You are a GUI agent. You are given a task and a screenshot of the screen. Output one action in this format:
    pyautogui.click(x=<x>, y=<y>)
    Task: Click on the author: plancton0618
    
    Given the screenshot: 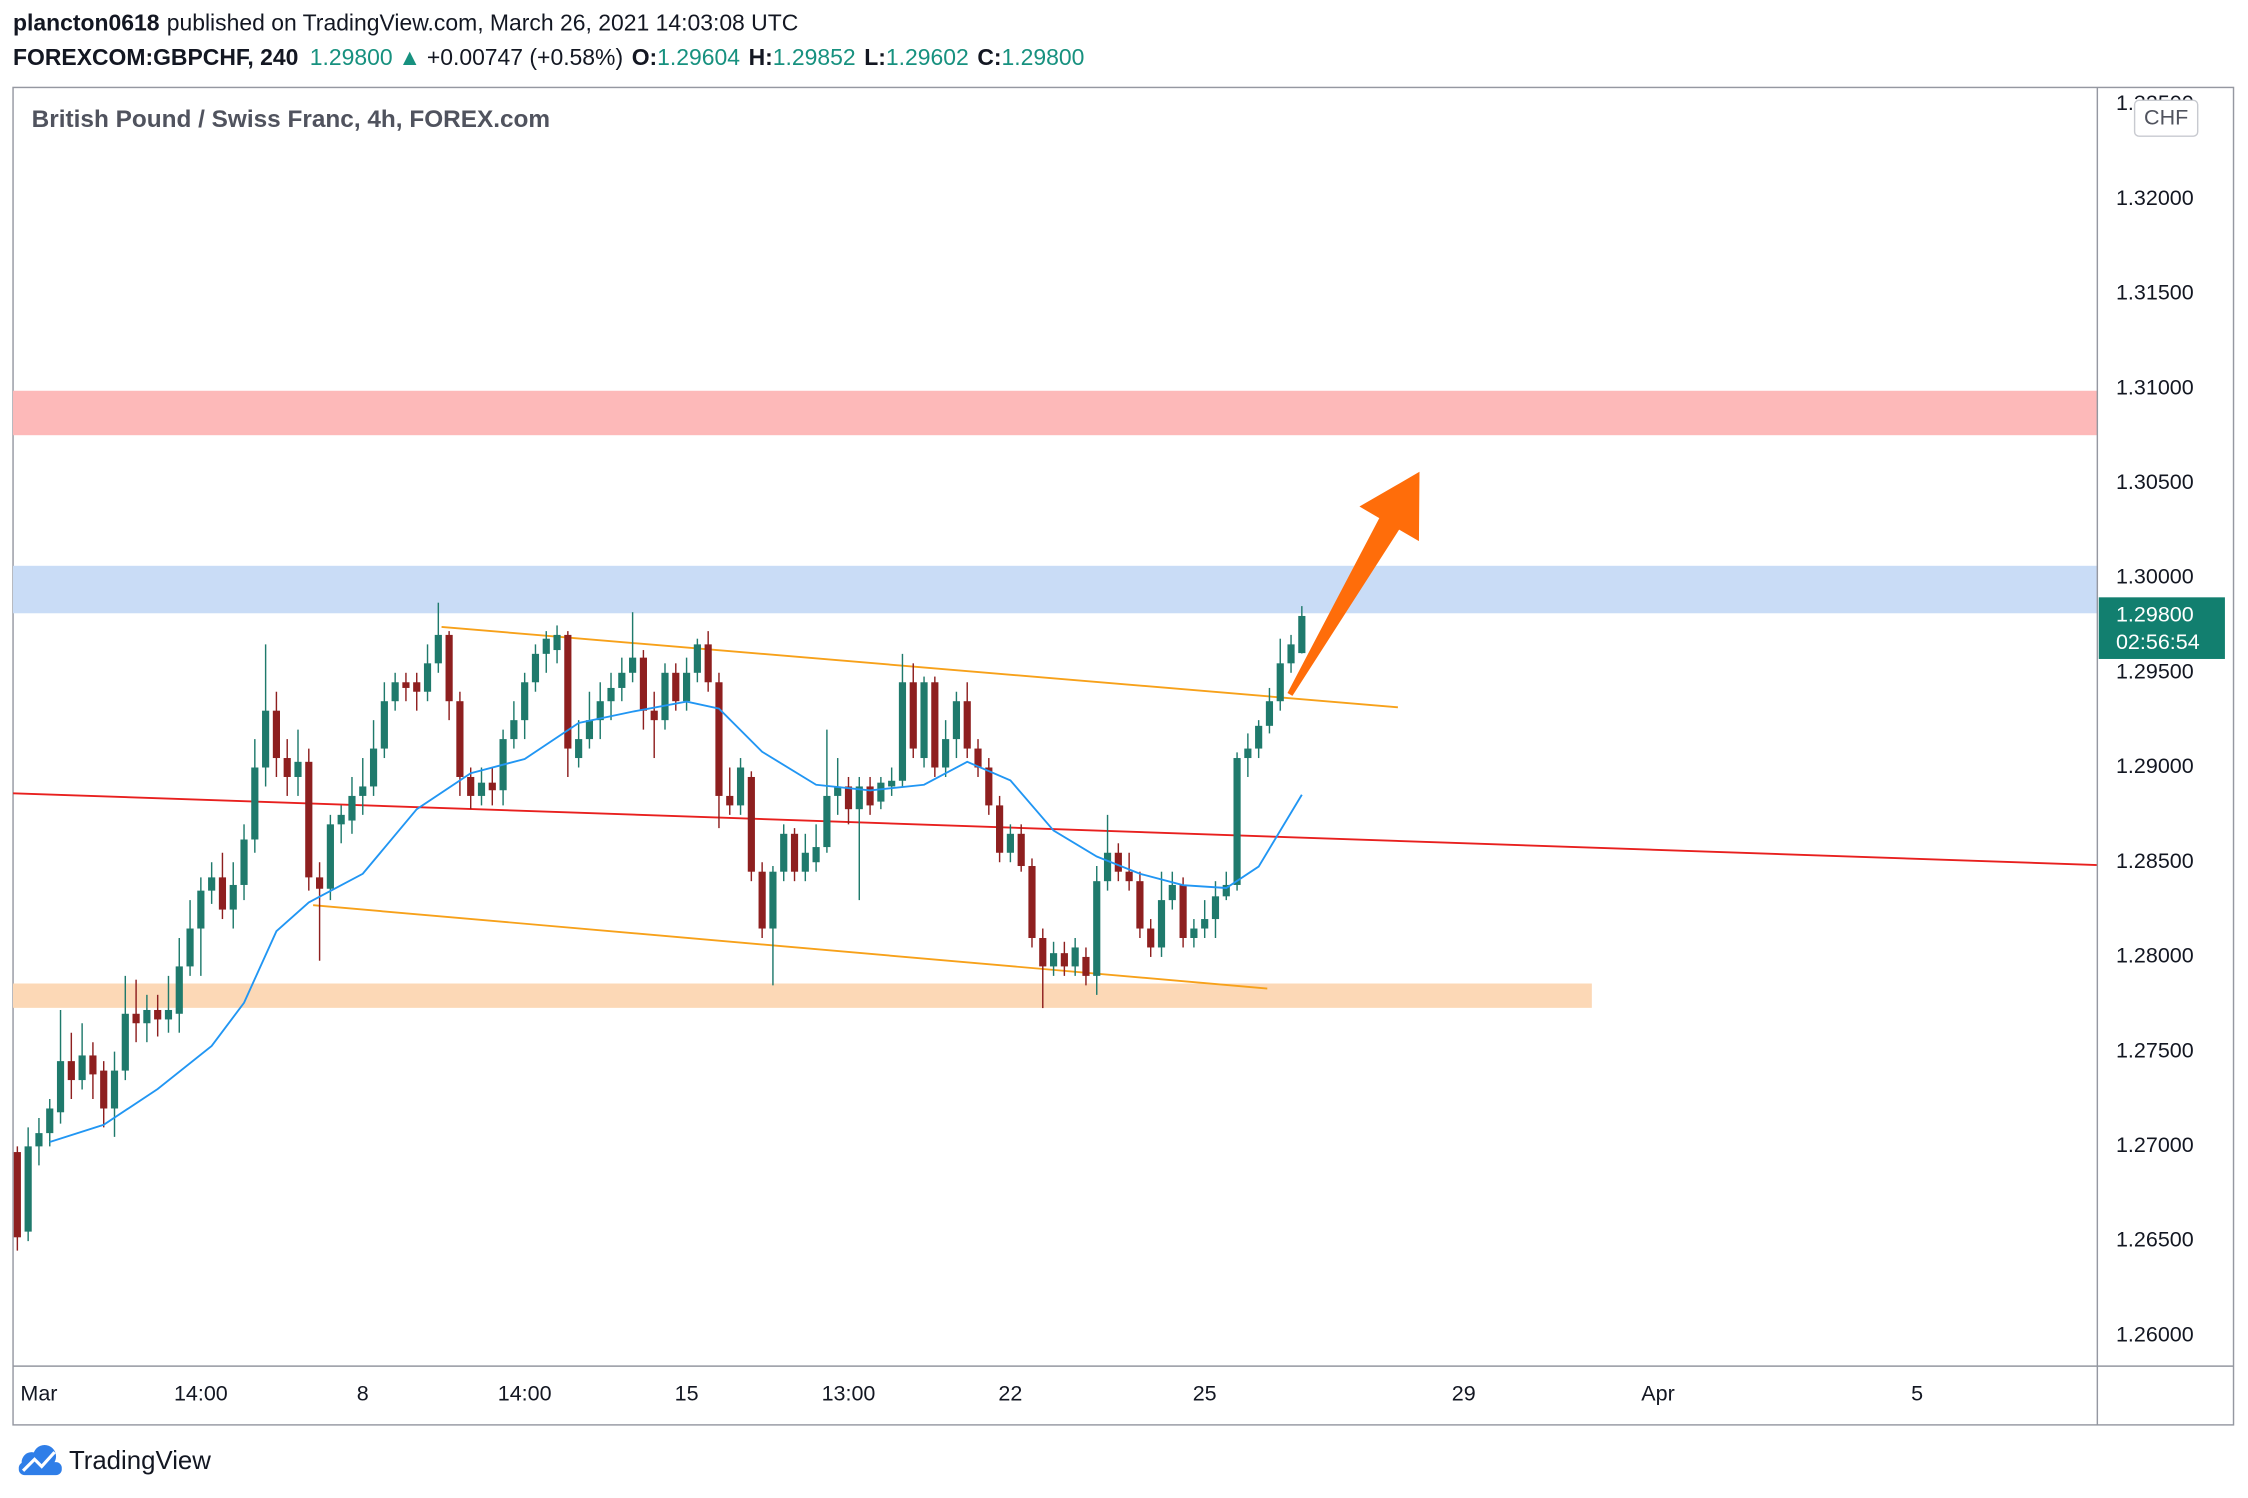 What is the action you would take?
    pyautogui.click(x=86, y=22)
    